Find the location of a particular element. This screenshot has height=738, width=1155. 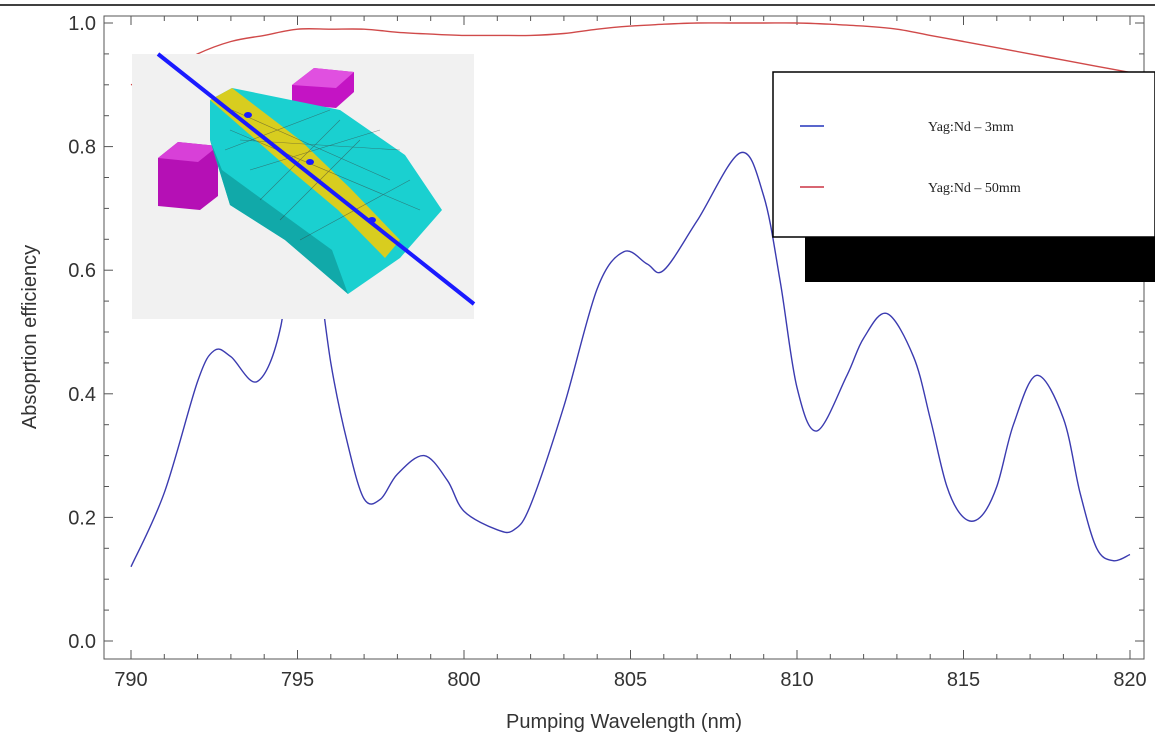

crystal-shadow-face is located at coordinates (279, 217).